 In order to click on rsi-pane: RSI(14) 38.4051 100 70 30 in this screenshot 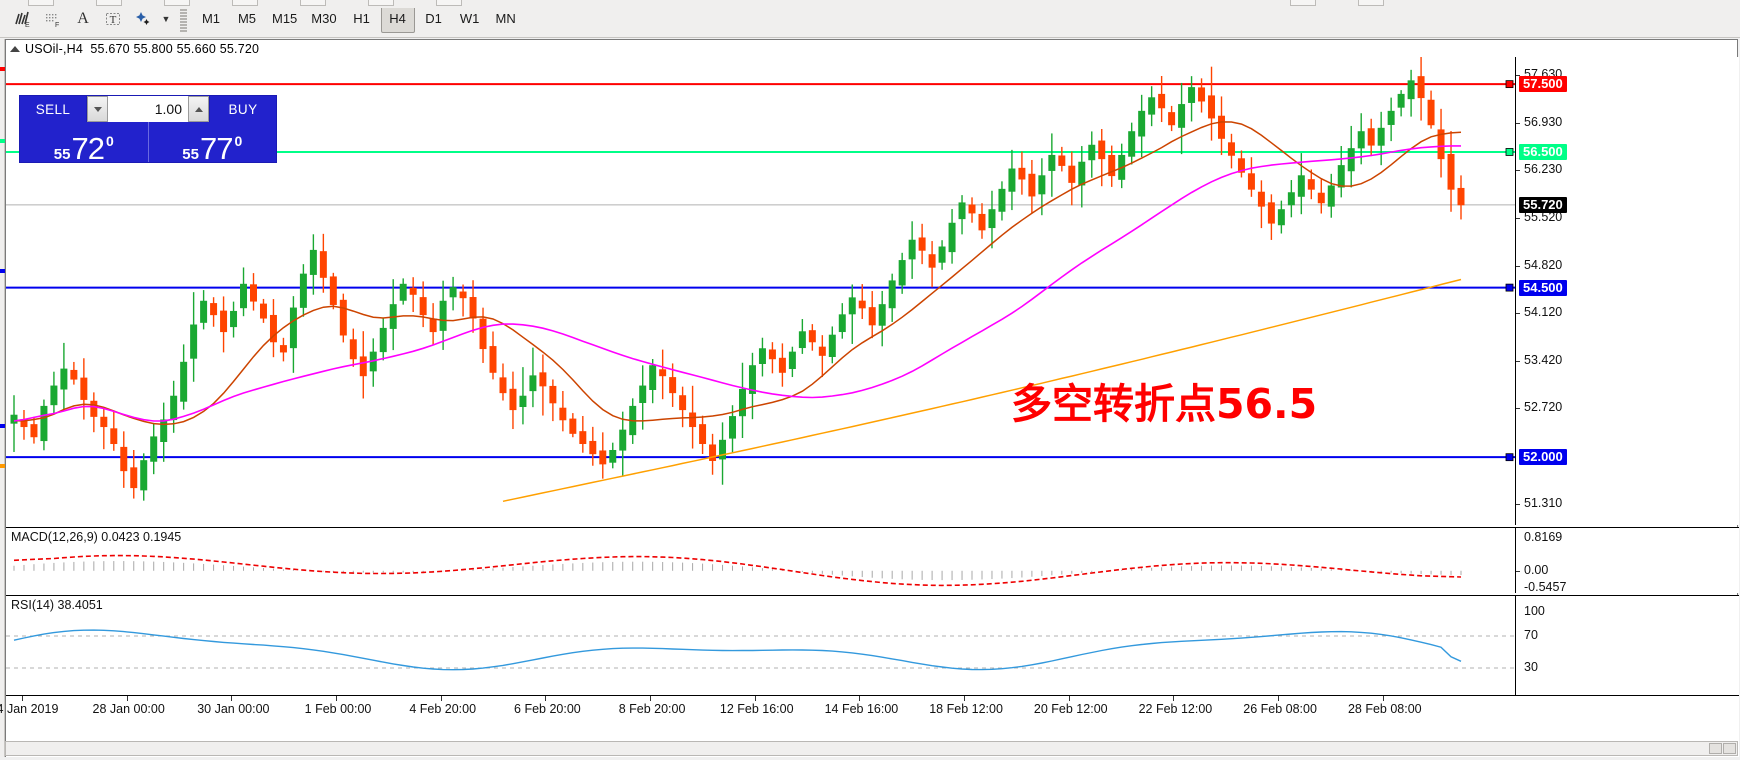, I will do `click(872, 645)`.